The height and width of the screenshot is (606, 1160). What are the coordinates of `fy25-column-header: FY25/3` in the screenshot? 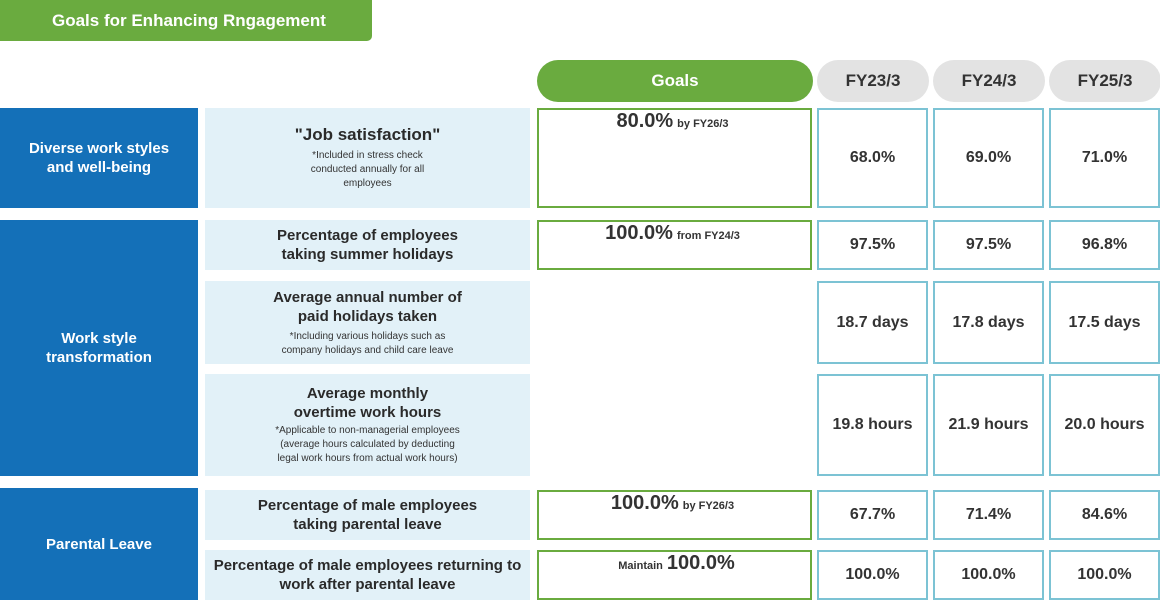 It's located at (1104, 81).